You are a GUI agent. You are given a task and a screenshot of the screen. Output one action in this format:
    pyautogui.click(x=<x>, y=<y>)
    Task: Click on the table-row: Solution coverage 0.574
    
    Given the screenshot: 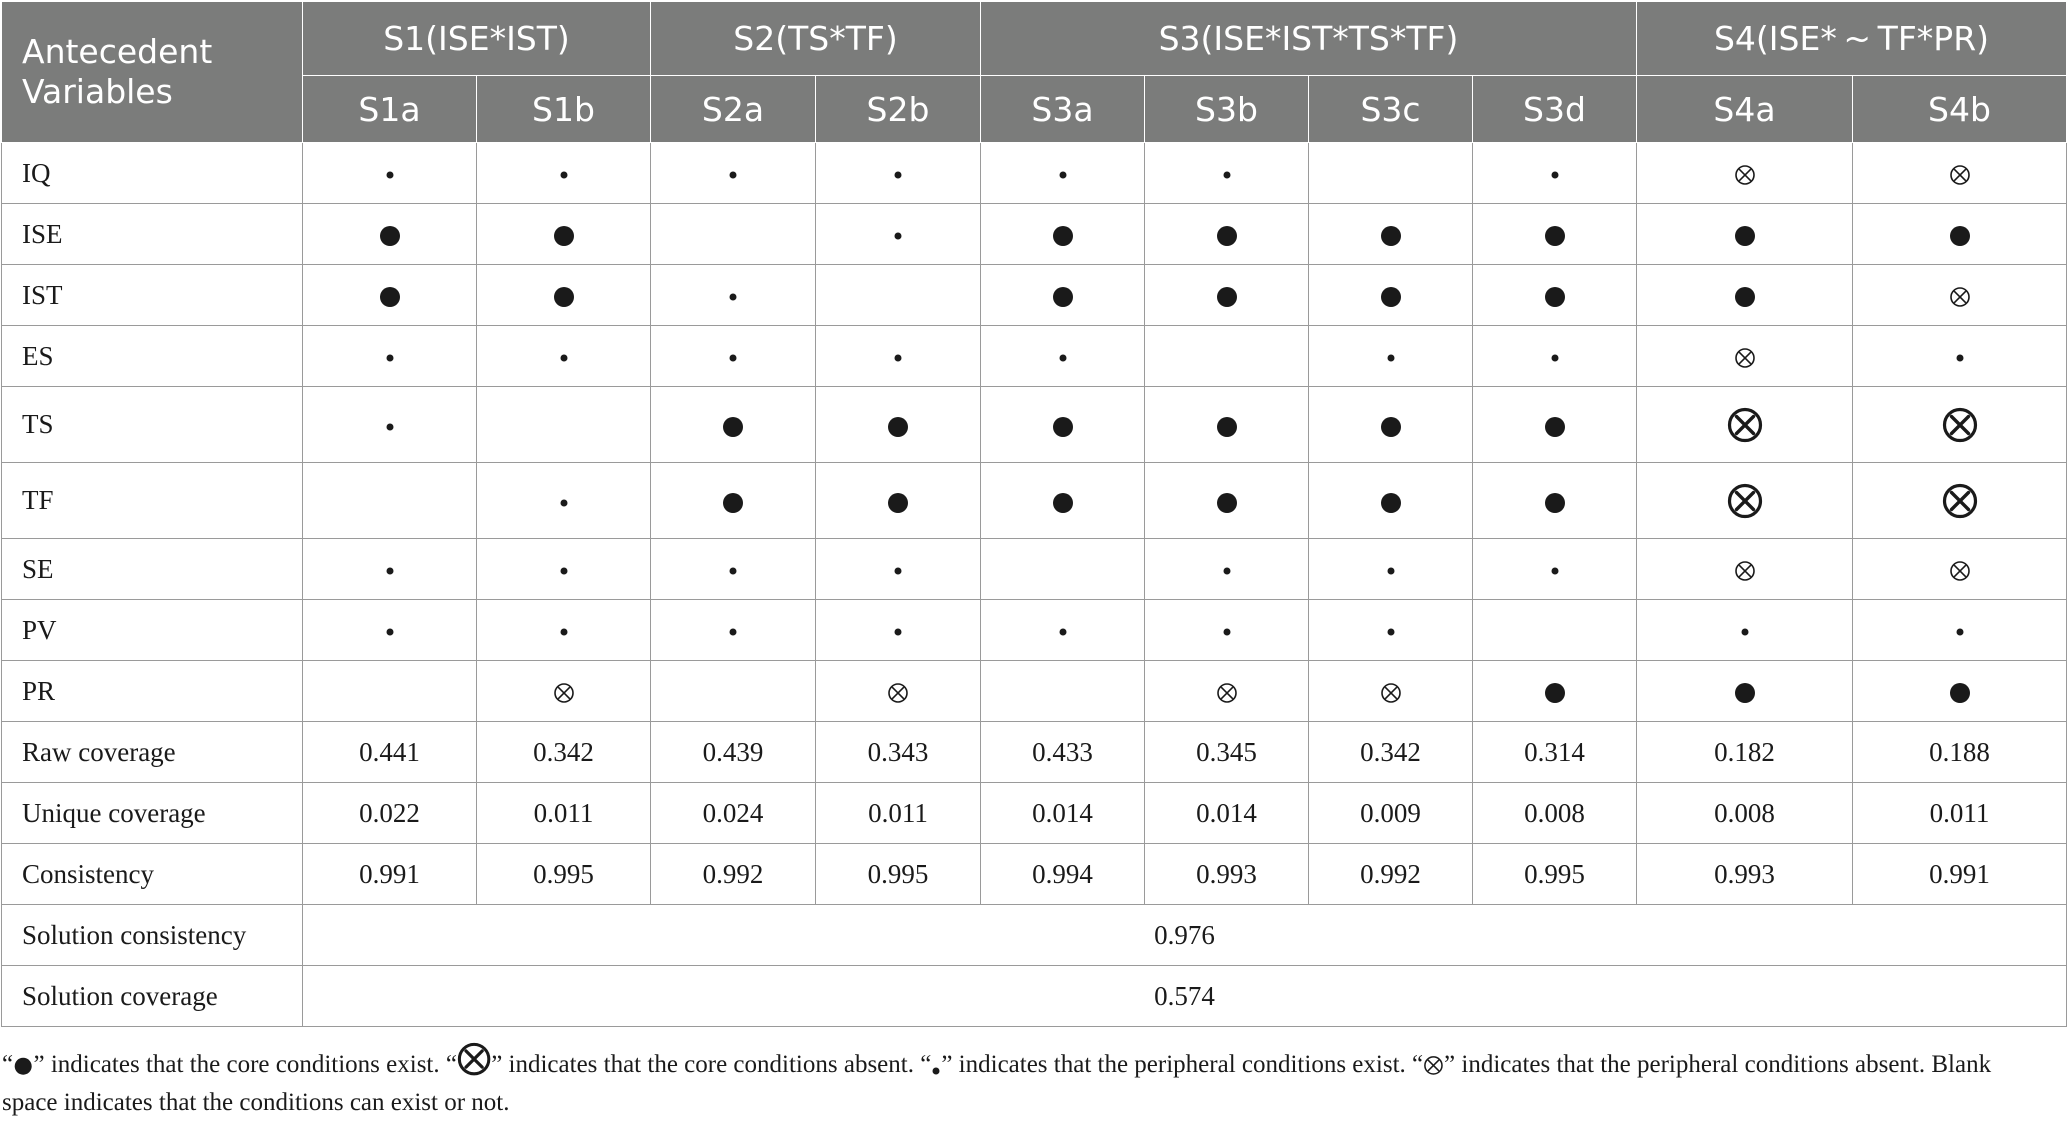 What is the action you would take?
    pyautogui.click(x=1034, y=996)
    